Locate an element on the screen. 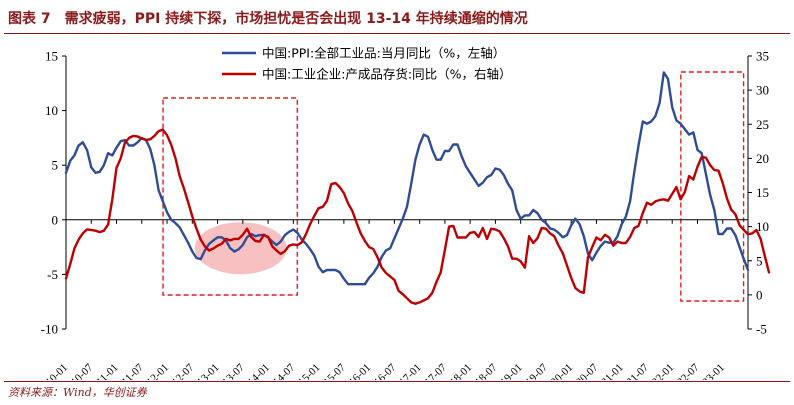 Image resolution: width=794 pixels, height=405 pixels. right-axis-tick-label: 30 is located at coordinates (762, 90).